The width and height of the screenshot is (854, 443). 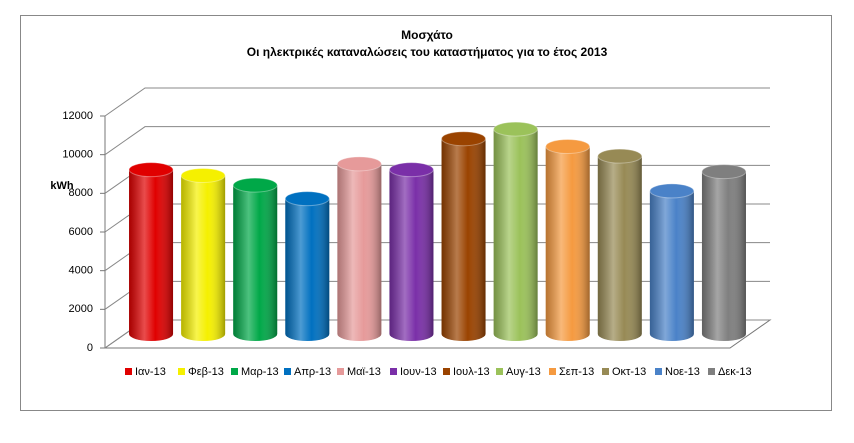 I want to click on legend-label: Ιουλ-13, so click(x=471, y=372).